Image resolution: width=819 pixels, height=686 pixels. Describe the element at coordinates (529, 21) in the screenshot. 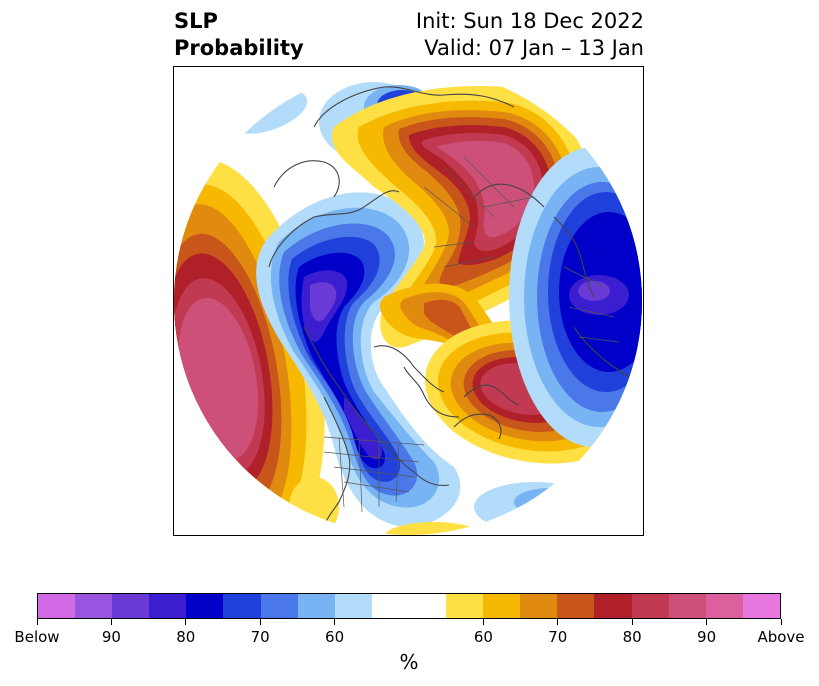

I see `init-date: Init: Sun 18 Dec 2022` at that location.